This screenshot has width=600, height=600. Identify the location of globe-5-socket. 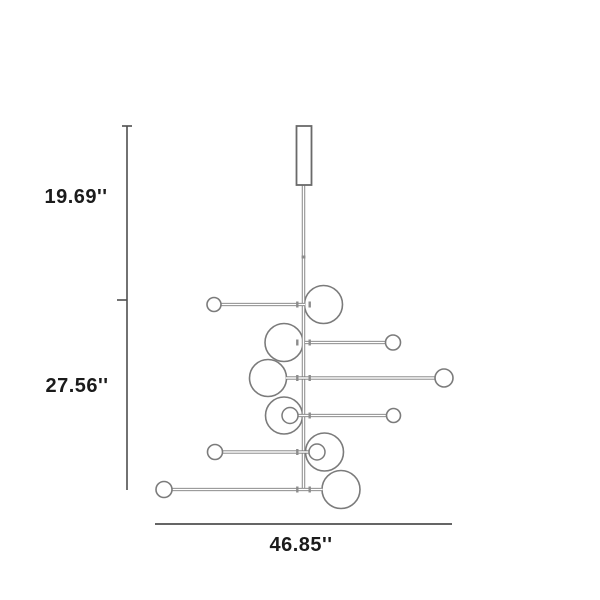
(317, 452).